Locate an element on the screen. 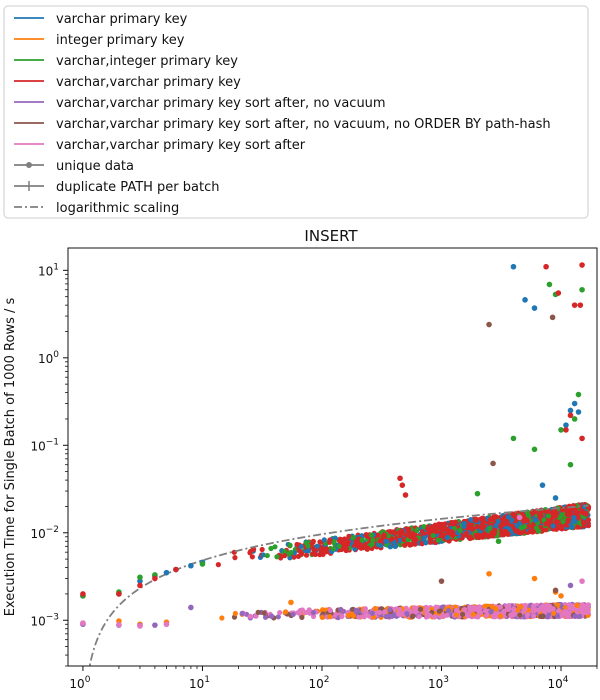  legend-label: varchar primary key is located at coordinates (122, 19).